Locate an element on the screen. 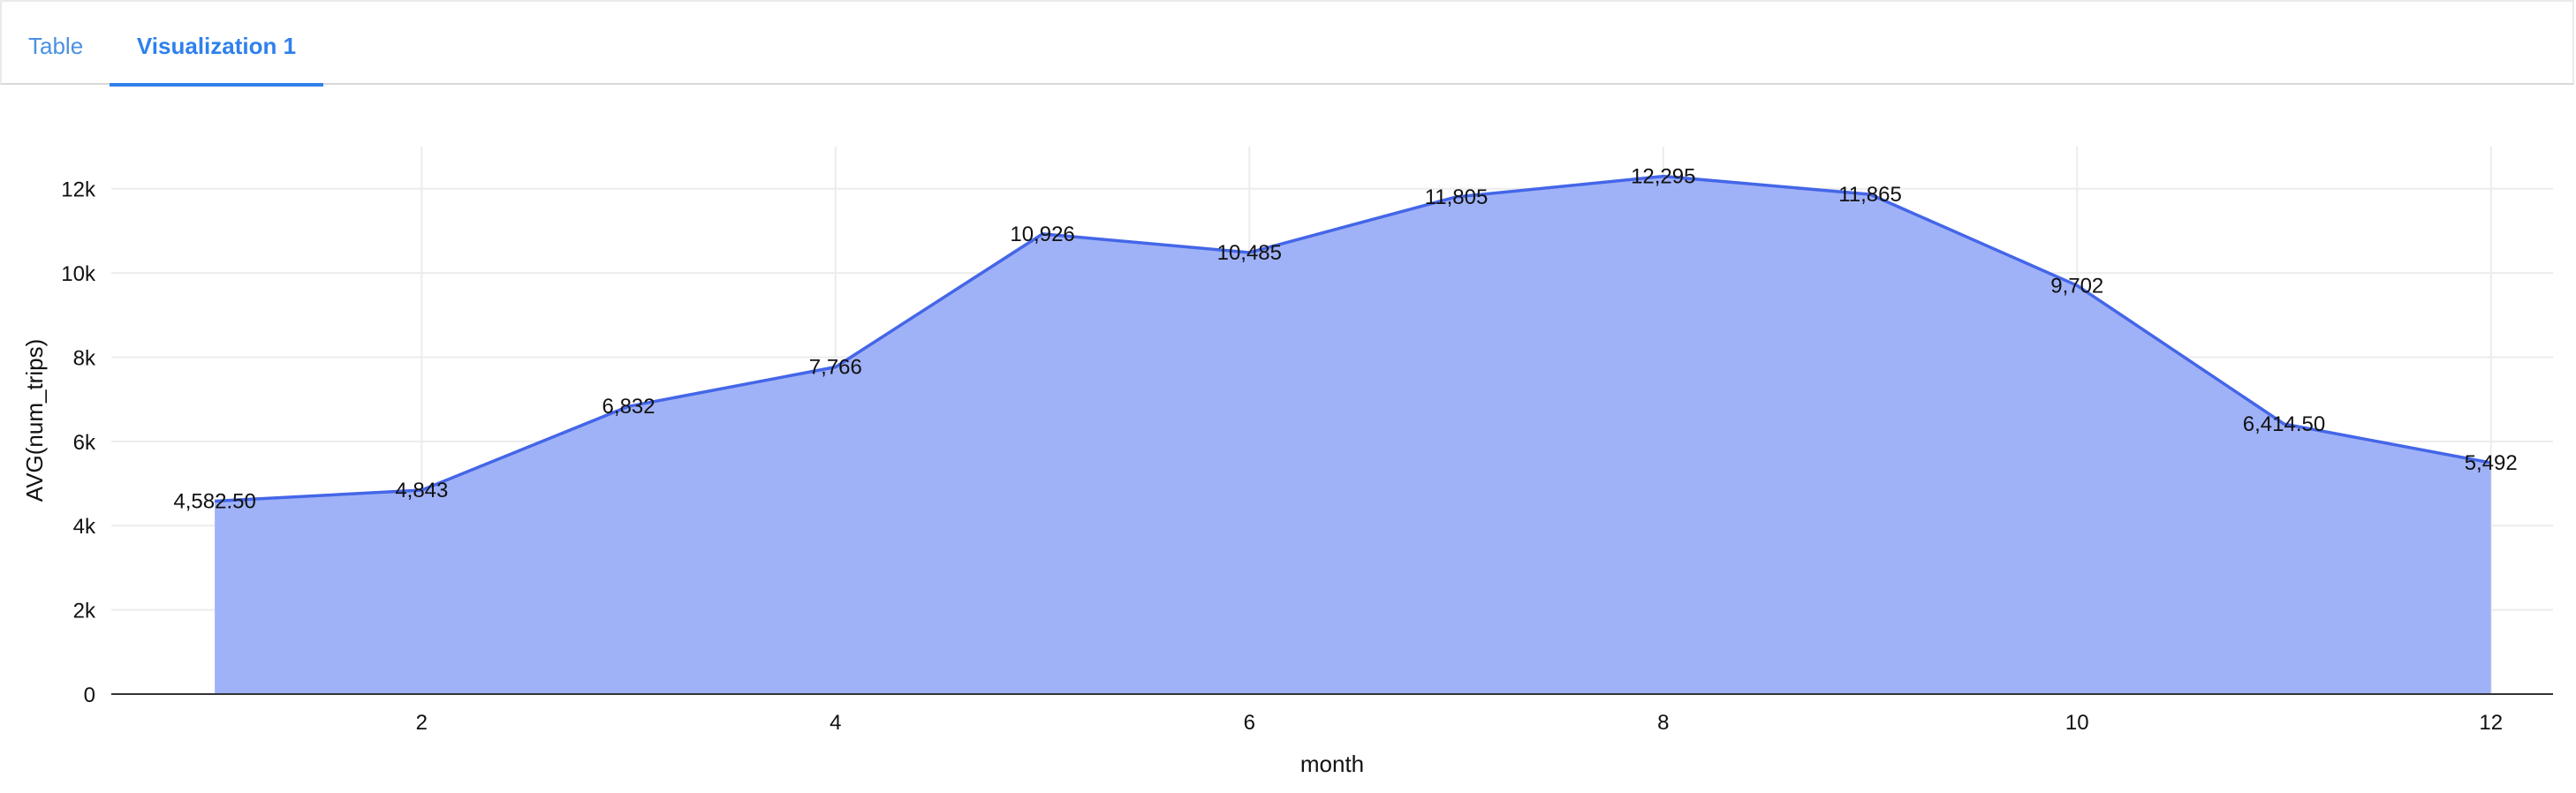 The width and height of the screenshot is (2576, 793). data-label: 9,702 is located at coordinates (2077, 286).